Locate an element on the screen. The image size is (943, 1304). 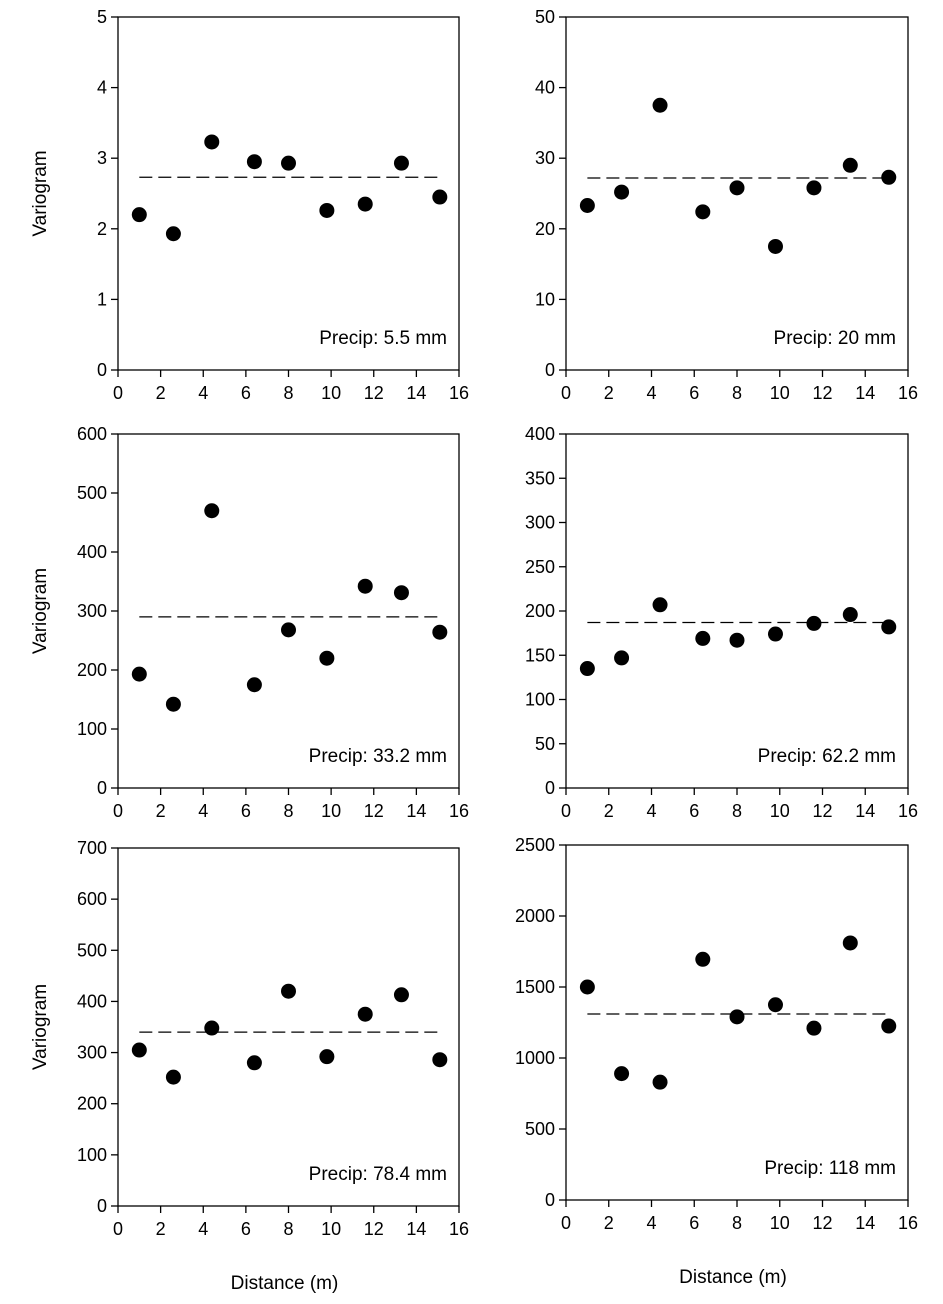
precip-annotation: Precip: 62.2 mm is located at coordinates (827, 756).